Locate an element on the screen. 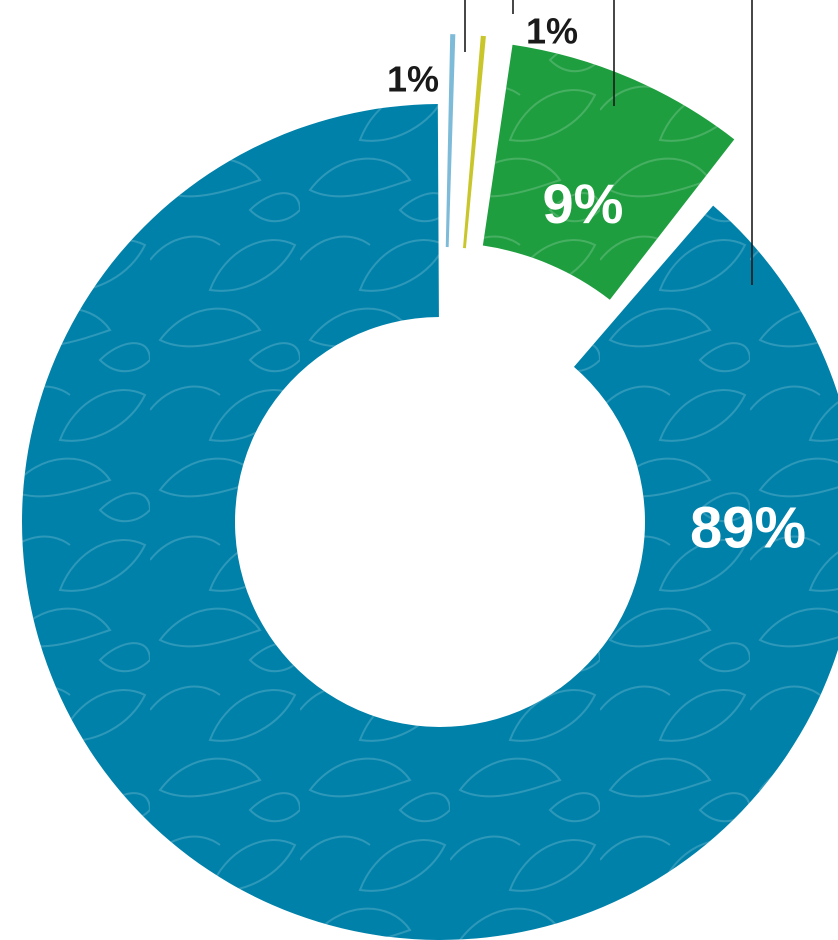  slice-texture is located at coordinates (608, 172).